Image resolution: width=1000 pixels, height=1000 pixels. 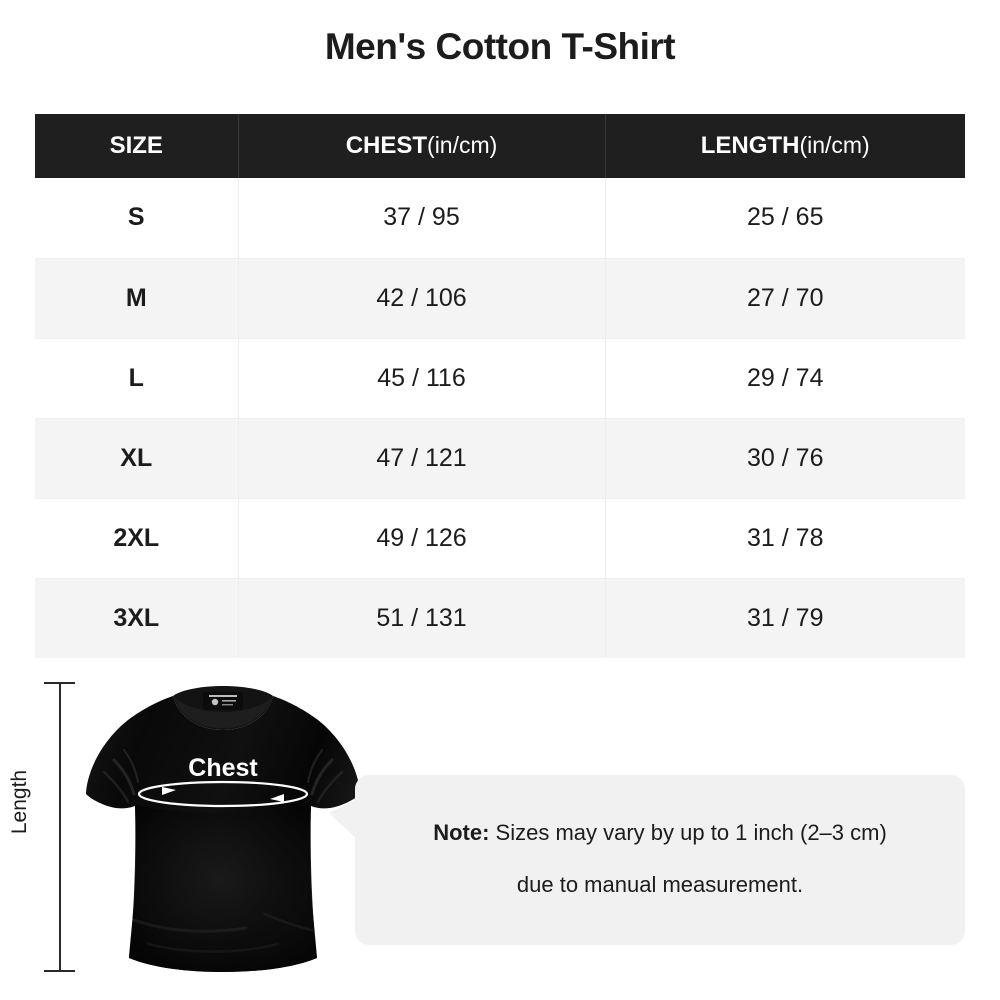 What do you see at coordinates (422, 538) in the screenshot?
I see `cell-chest: 49 / 126` at bounding box center [422, 538].